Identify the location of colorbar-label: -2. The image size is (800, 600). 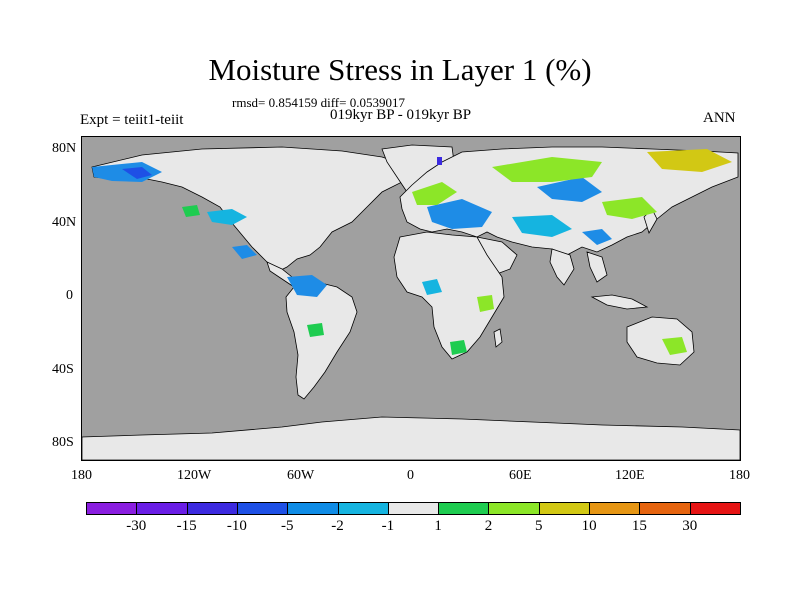
(337, 526).